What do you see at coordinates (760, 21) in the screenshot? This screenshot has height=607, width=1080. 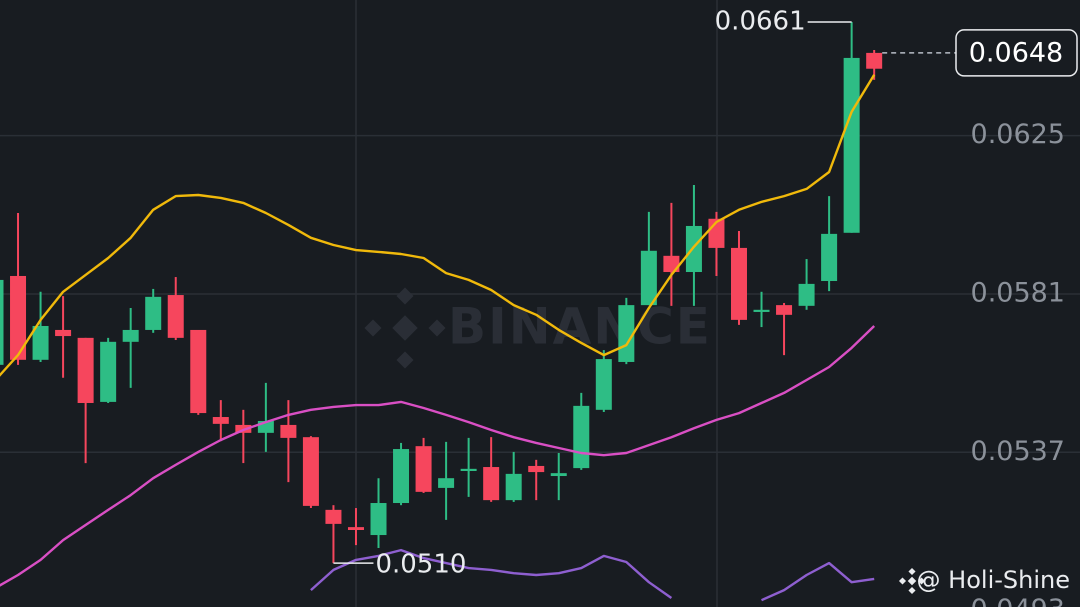 I see `high-label: 0.0661` at bounding box center [760, 21].